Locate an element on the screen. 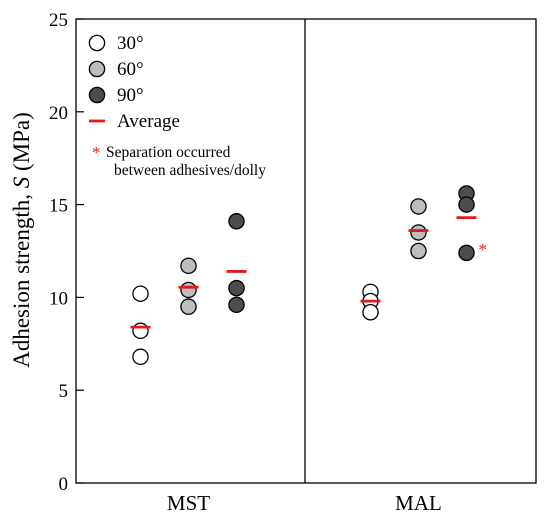  legend-label: 90° is located at coordinates (130, 95).